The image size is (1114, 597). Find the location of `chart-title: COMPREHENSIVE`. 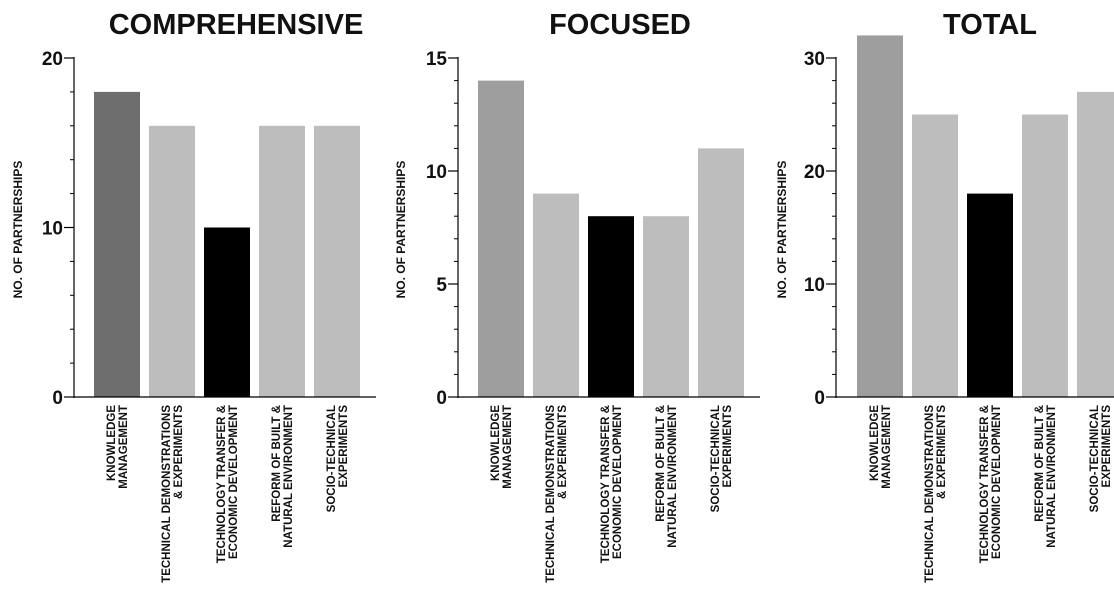

chart-title: COMPREHENSIVE is located at coordinates (236, 25).